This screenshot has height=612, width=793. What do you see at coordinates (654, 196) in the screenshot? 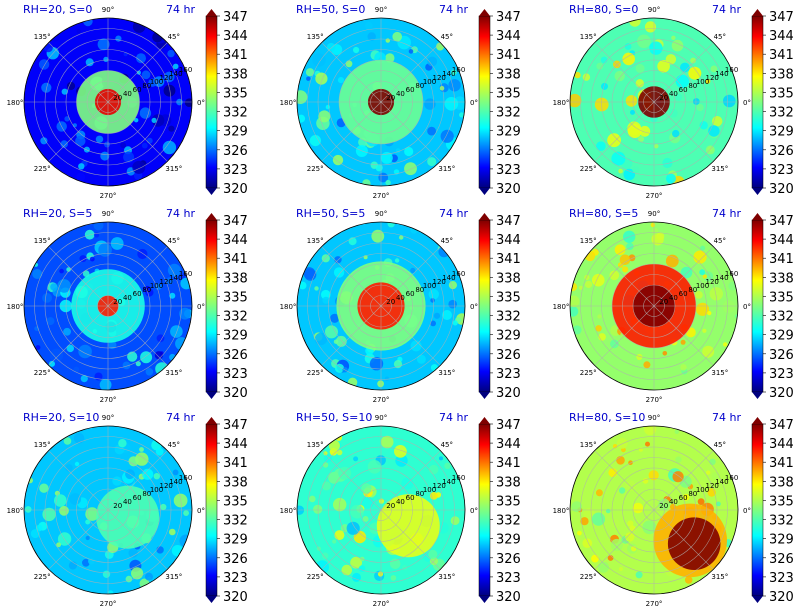
I see `angle-tick-label: 270°` at bounding box center [654, 196].